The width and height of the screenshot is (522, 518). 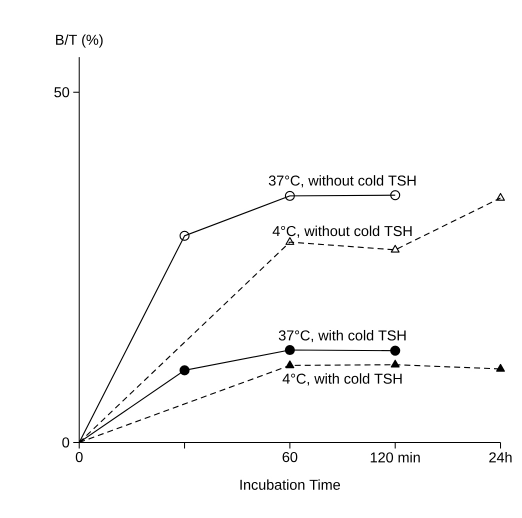 I want to click on series-label: 37°C, without cold TSH, so click(x=342, y=181).